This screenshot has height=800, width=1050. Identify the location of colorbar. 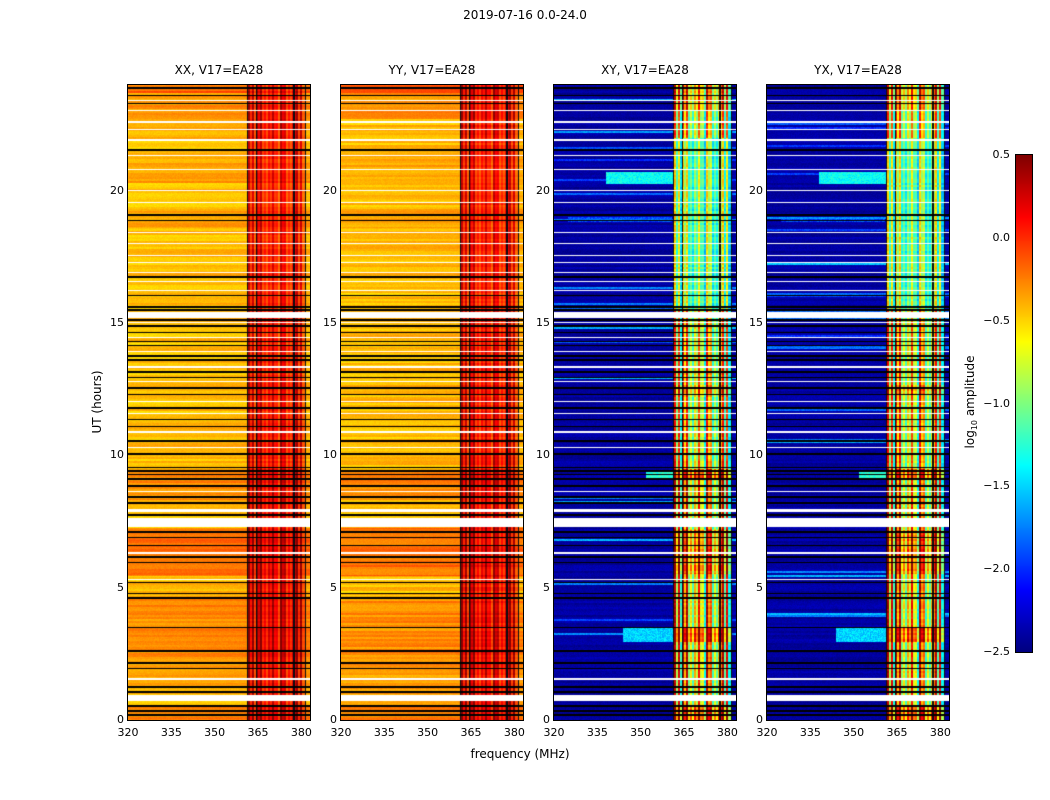
(1024, 403).